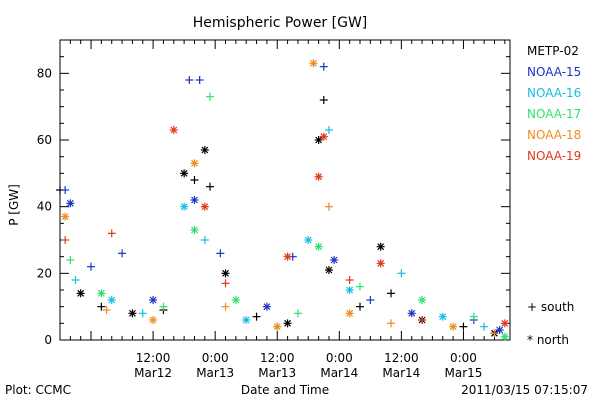  Describe the element at coordinates (550, 307) in the screenshot. I see `legend-south-marker: + south` at that location.